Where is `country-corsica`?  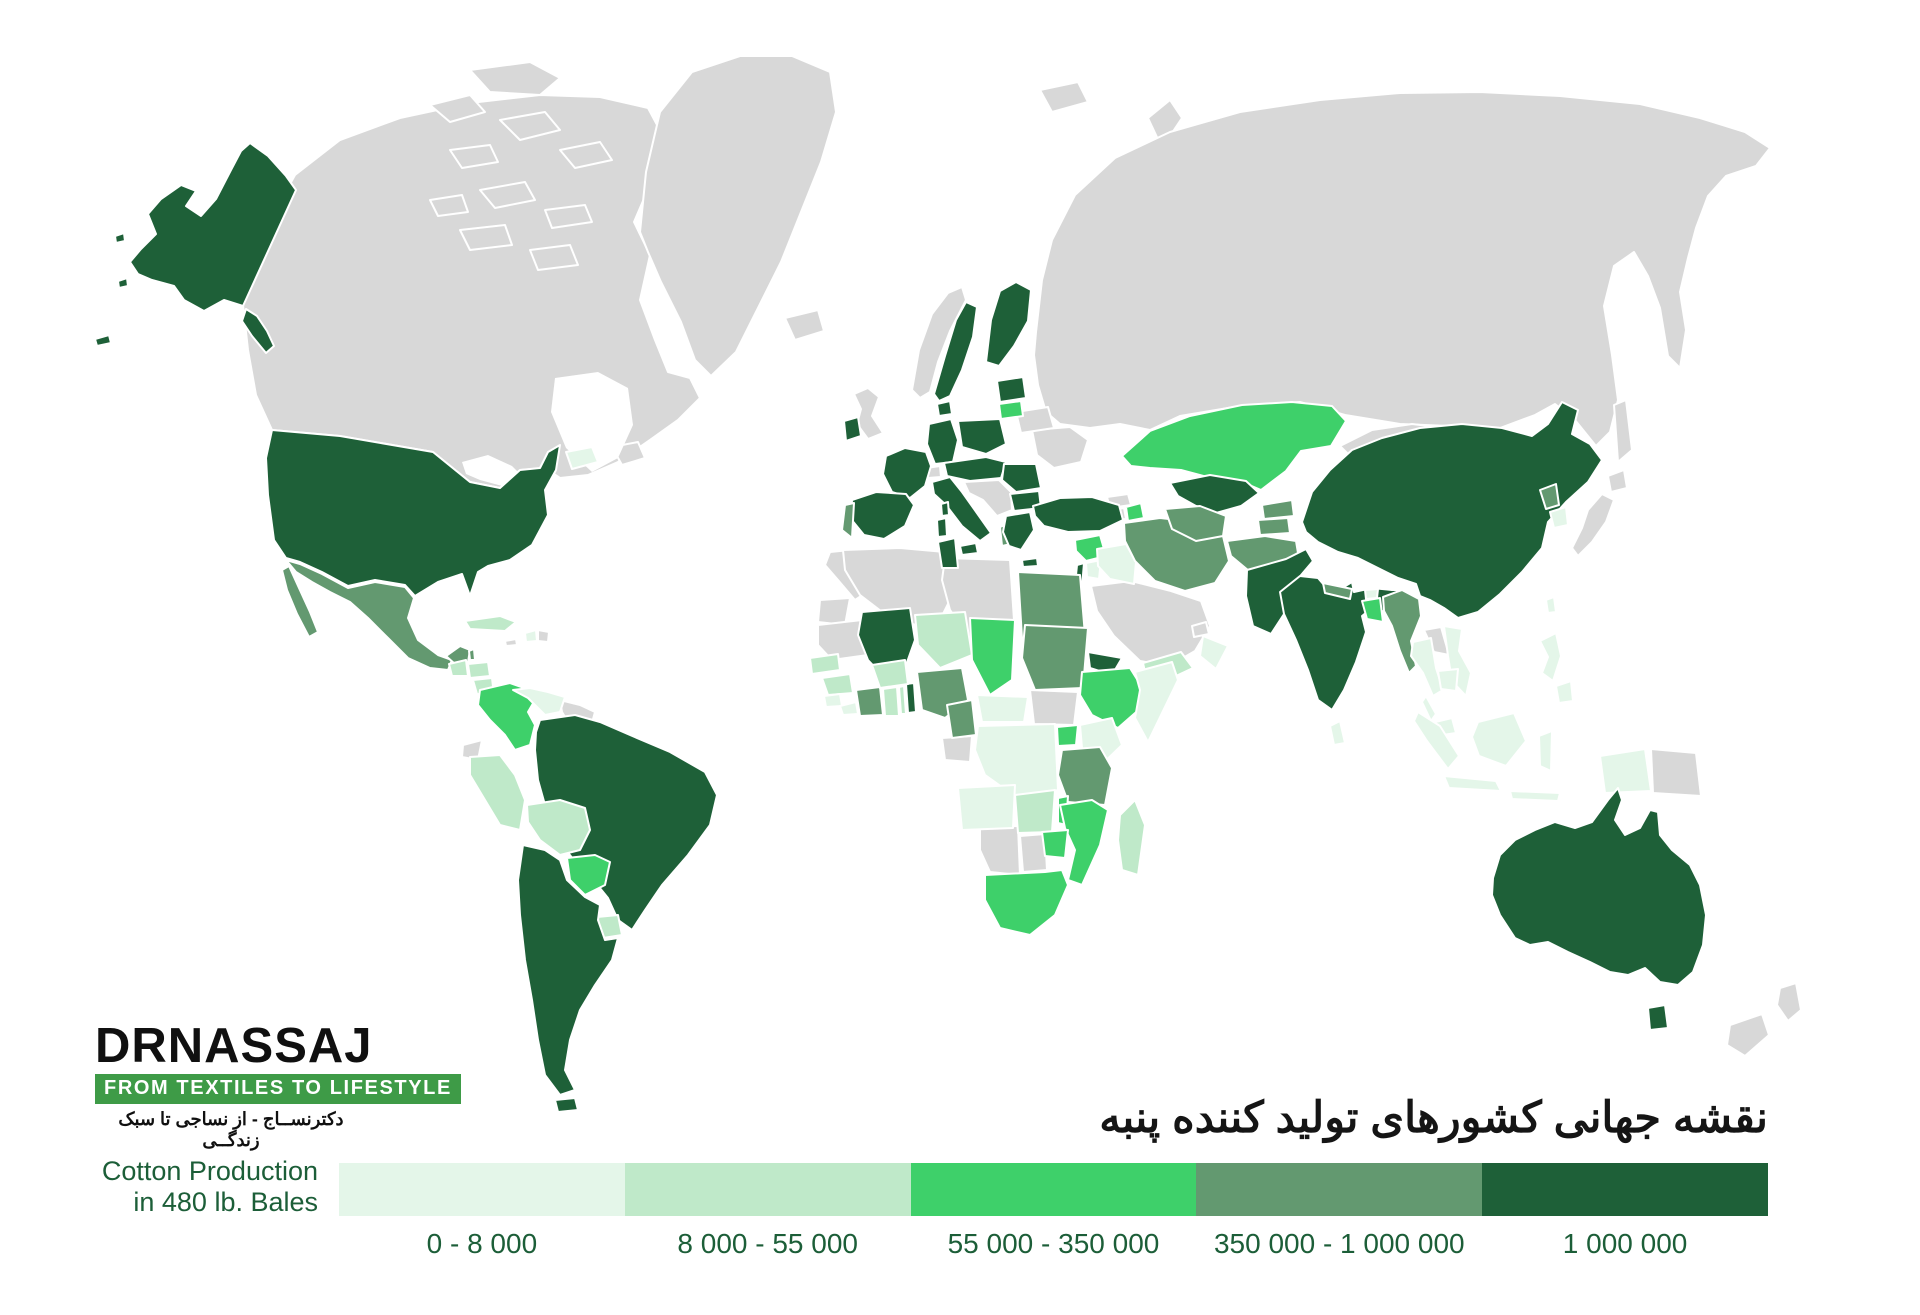
country-corsica is located at coordinates (945, 509).